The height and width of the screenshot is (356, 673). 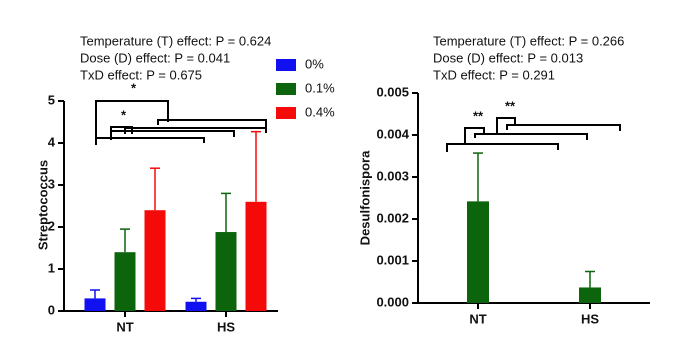 What do you see at coordinates (320, 111) in the screenshot?
I see `legend-label: 0.4%` at bounding box center [320, 111].